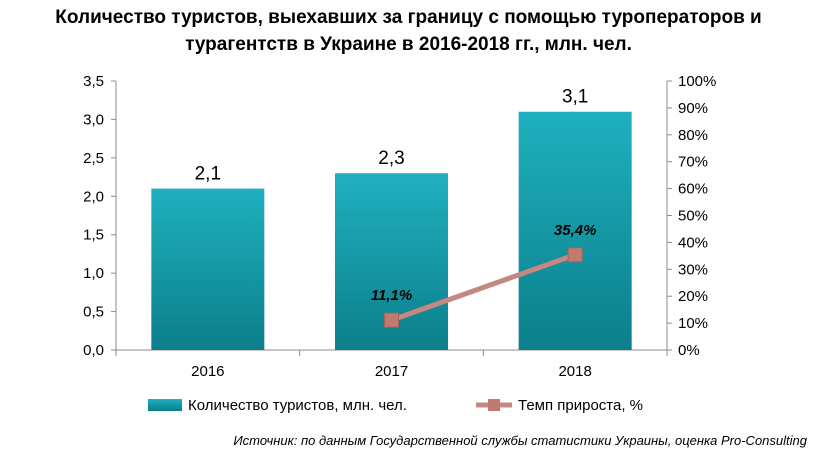  Describe the element at coordinates (693, 108) in the screenshot. I see `y-right-tick-label: 90%` at that location.